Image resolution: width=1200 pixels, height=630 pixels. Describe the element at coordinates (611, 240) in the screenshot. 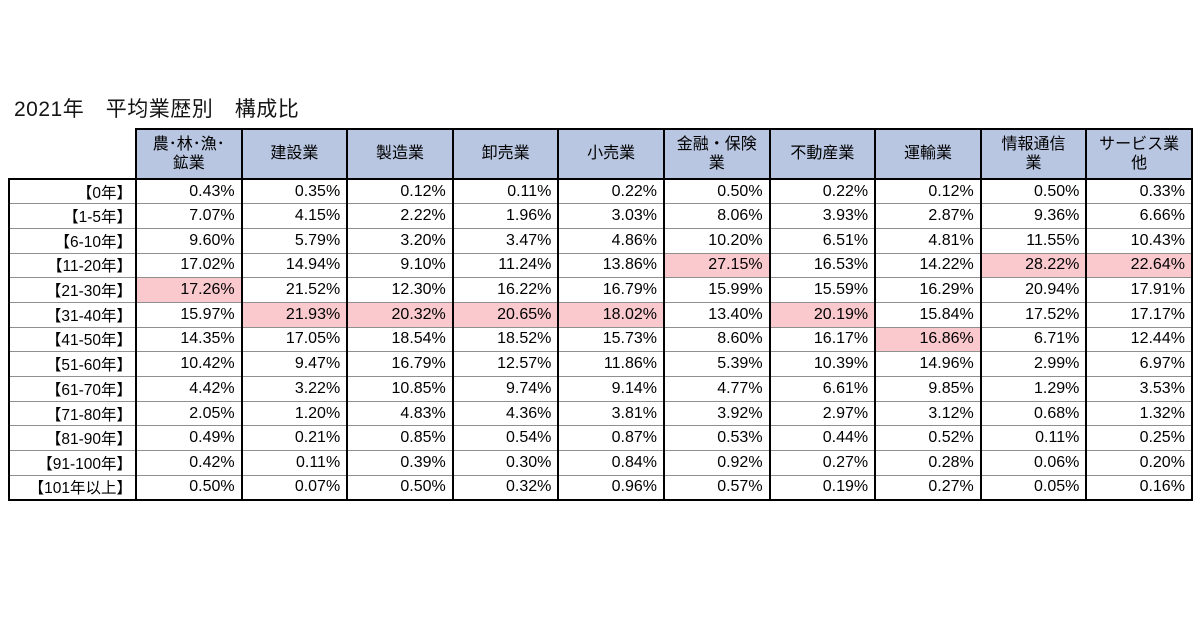

I see `value-cell-r2-c4: 4.86%` at that location.